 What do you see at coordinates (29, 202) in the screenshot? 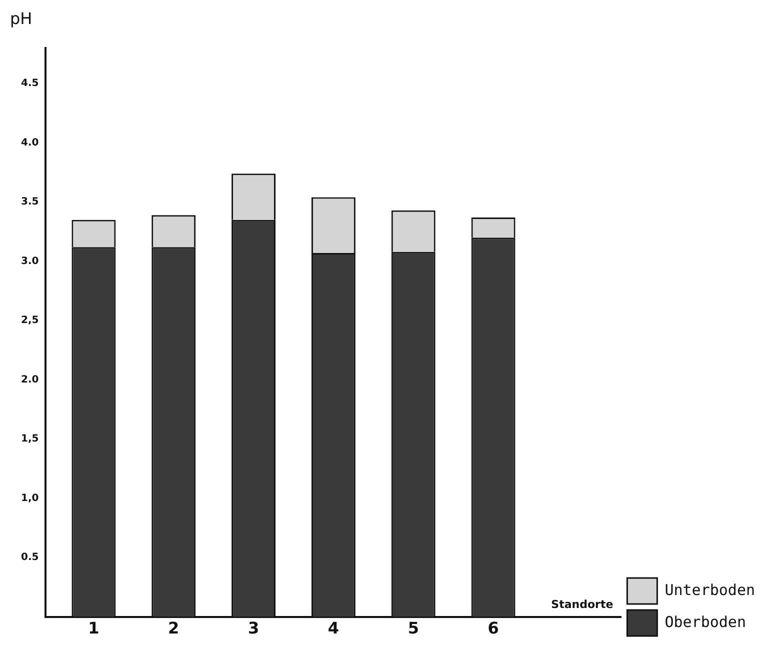
I see `y-tick-label: 3.5` at bounding box center [29, 202].